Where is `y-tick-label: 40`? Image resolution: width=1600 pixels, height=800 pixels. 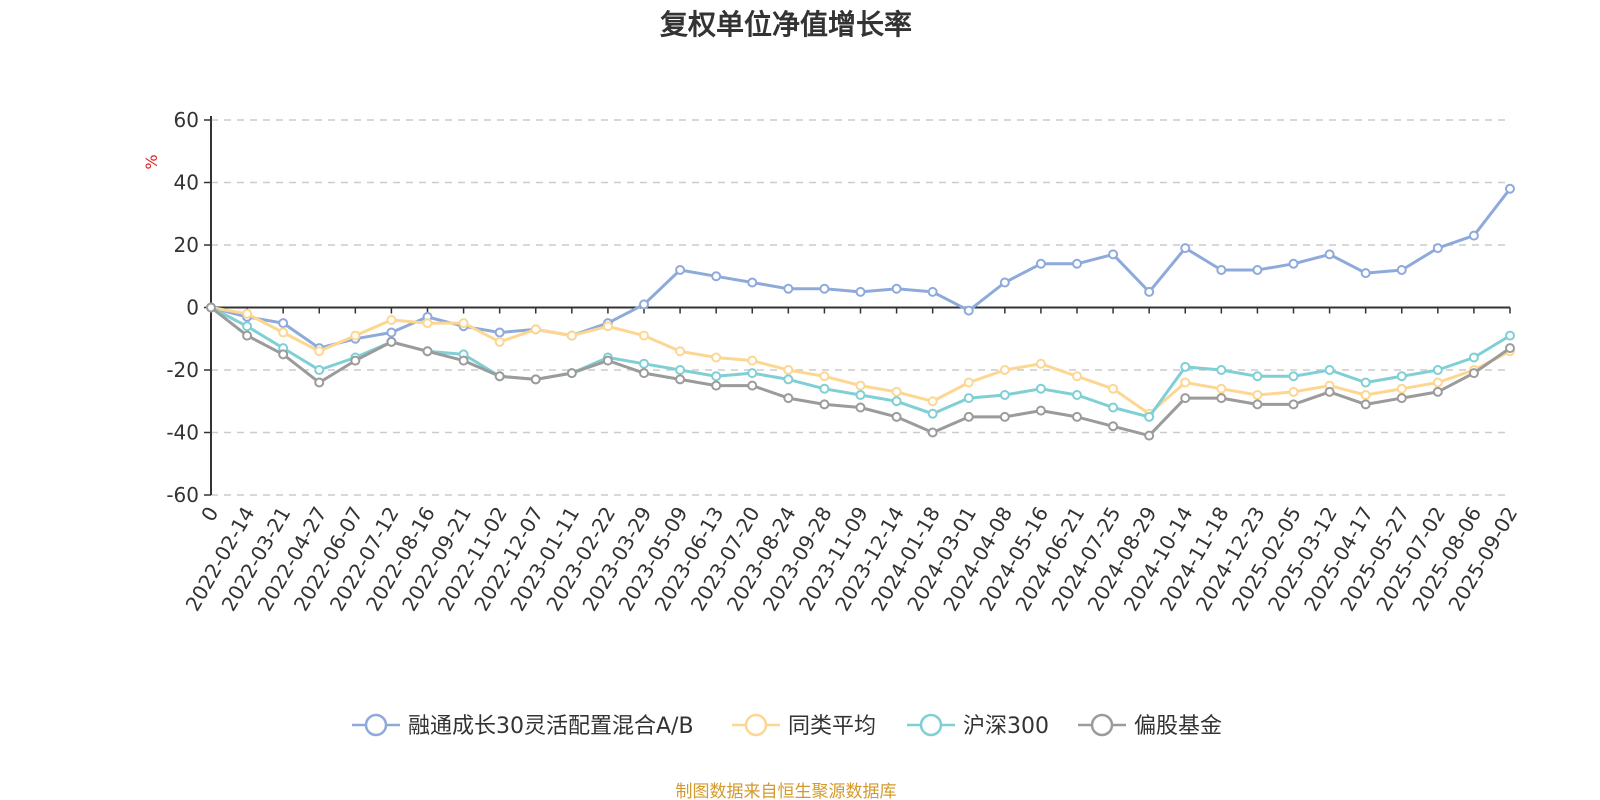 y-tick-label: 40 is located at coordinates (186, 183).